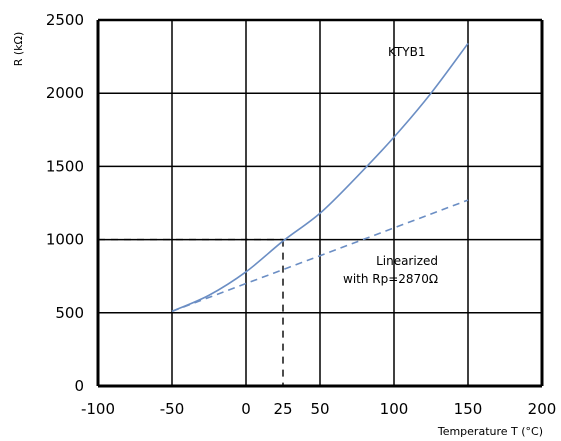 The image size is (561, 441). I want to click on y-axis-title: R (kΩ), so click(18, 49).